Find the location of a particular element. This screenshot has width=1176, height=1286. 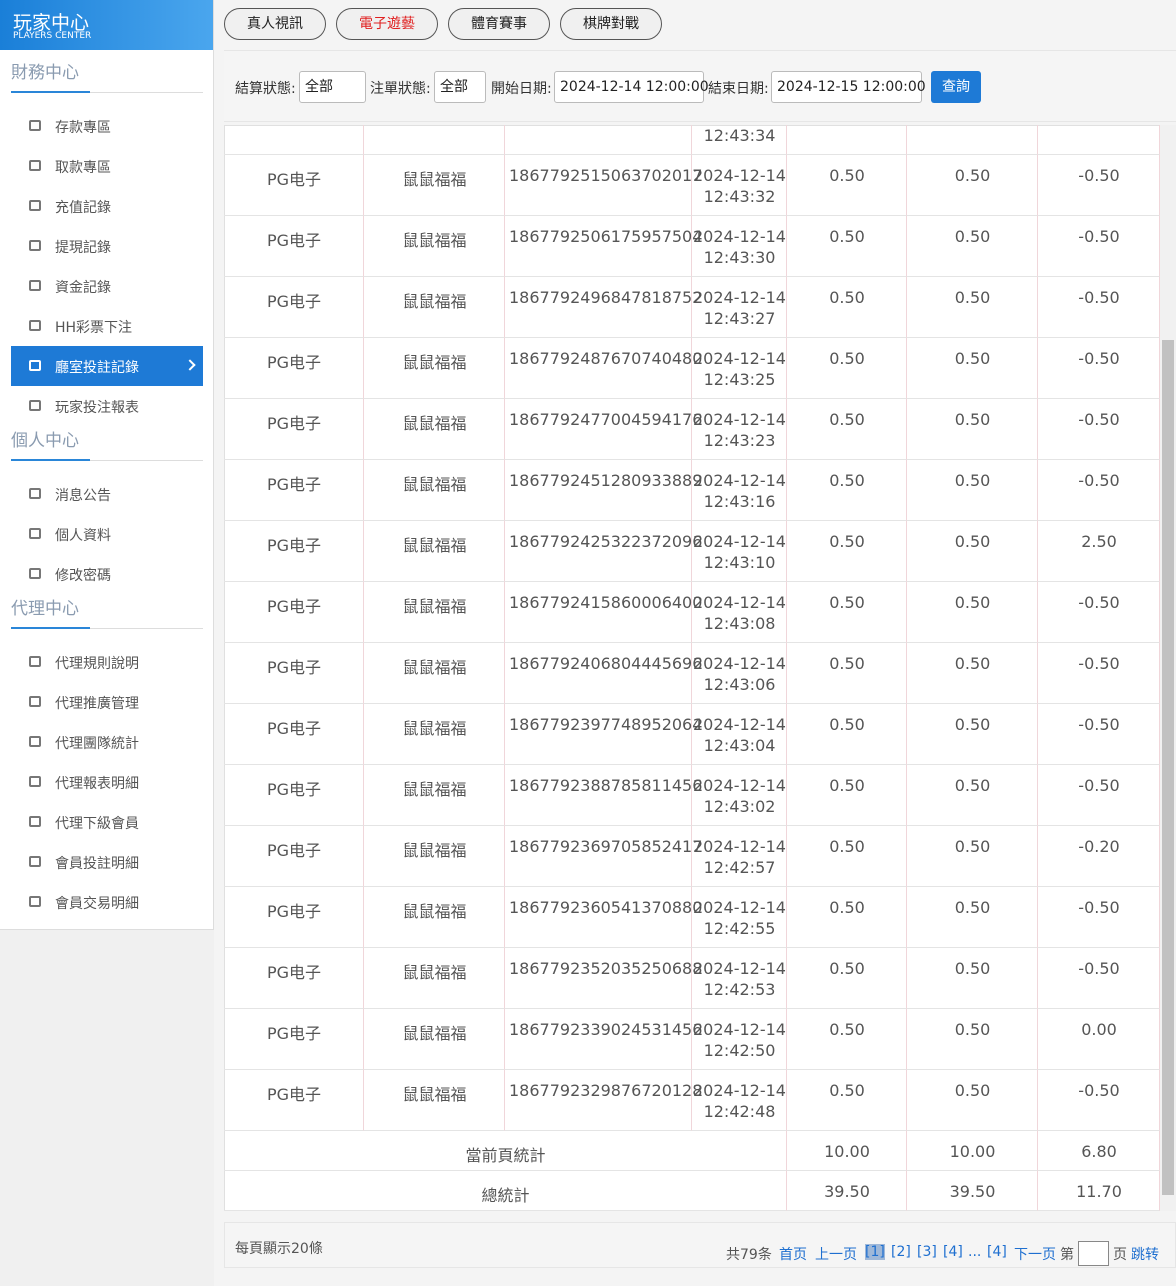

tab: 棋牌對戰 is located at coordinates (611, 24).